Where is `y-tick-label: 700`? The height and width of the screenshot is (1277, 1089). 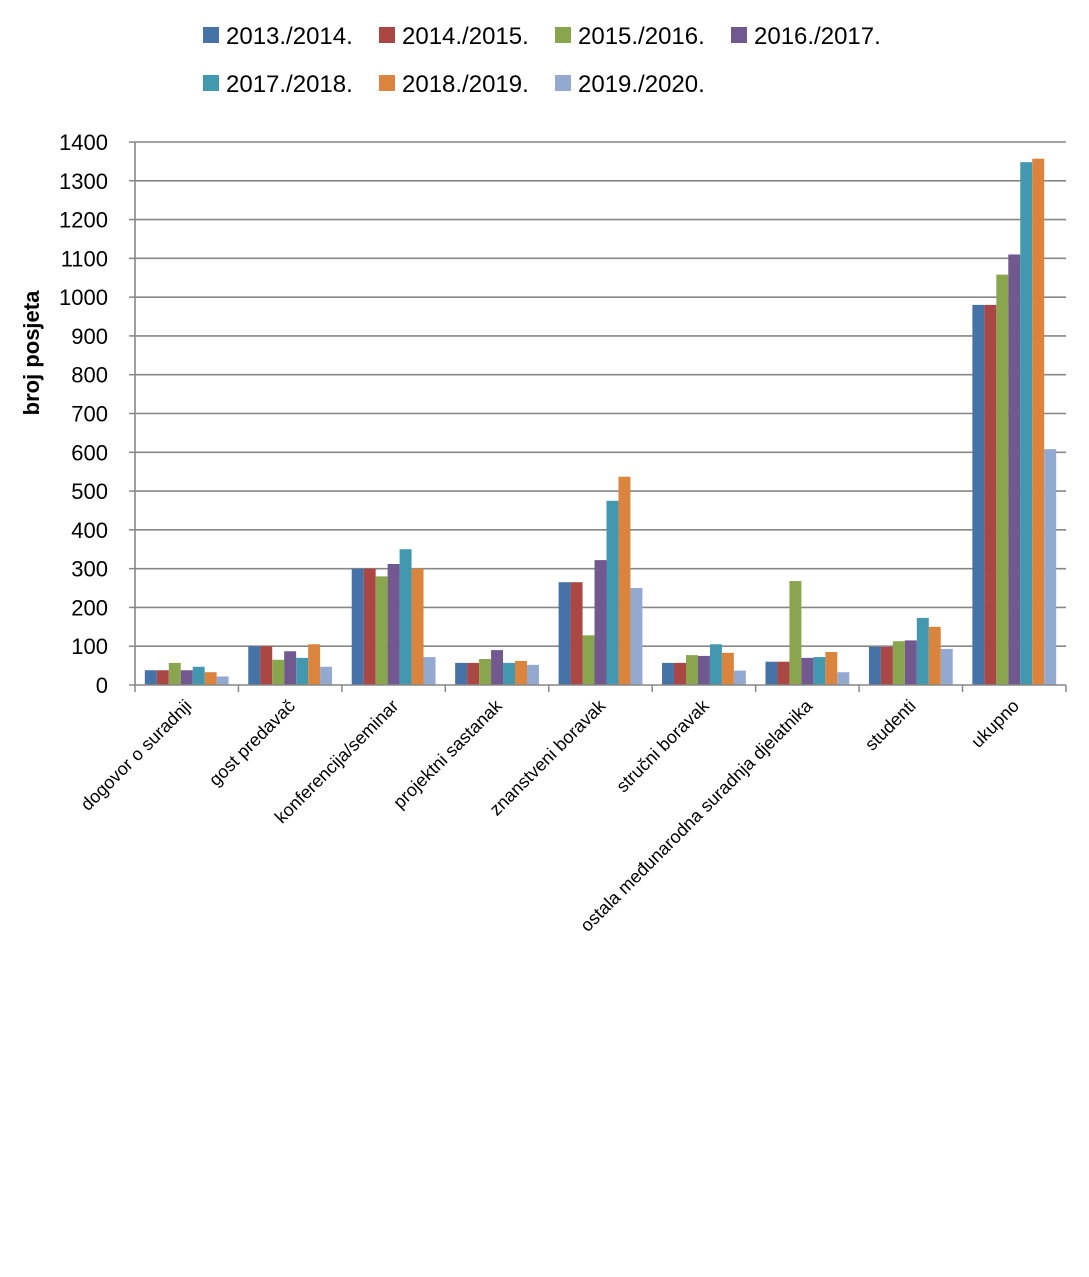
y-tick-label: 700 is located at coordinates (89, 414).